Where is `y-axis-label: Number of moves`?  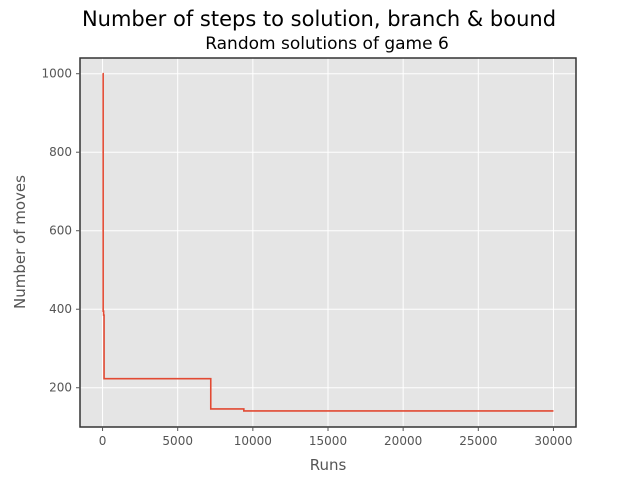 y-axis-label: Number of moves is located at coordinates (20, 242).